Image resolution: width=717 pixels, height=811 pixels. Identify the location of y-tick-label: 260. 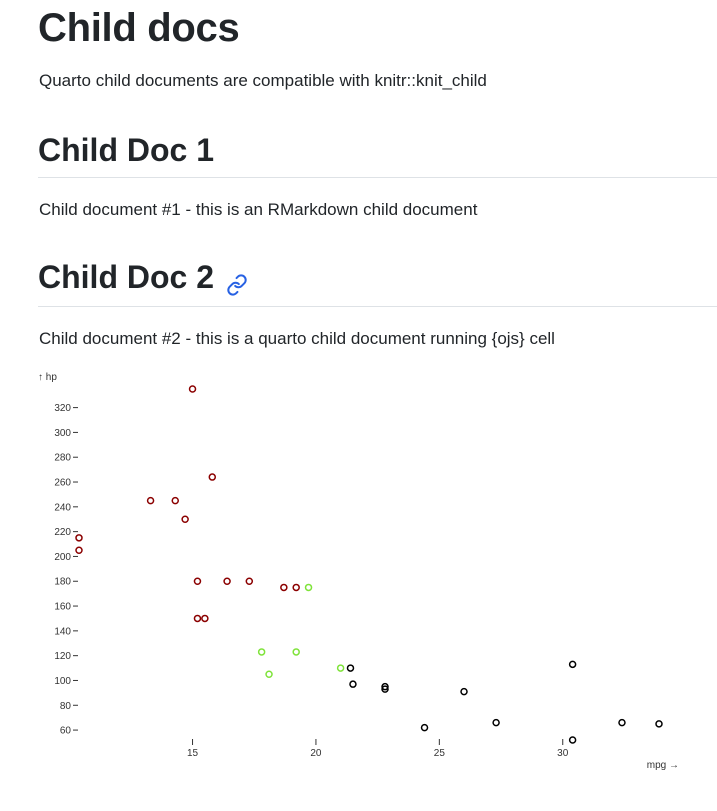
(62, 483).